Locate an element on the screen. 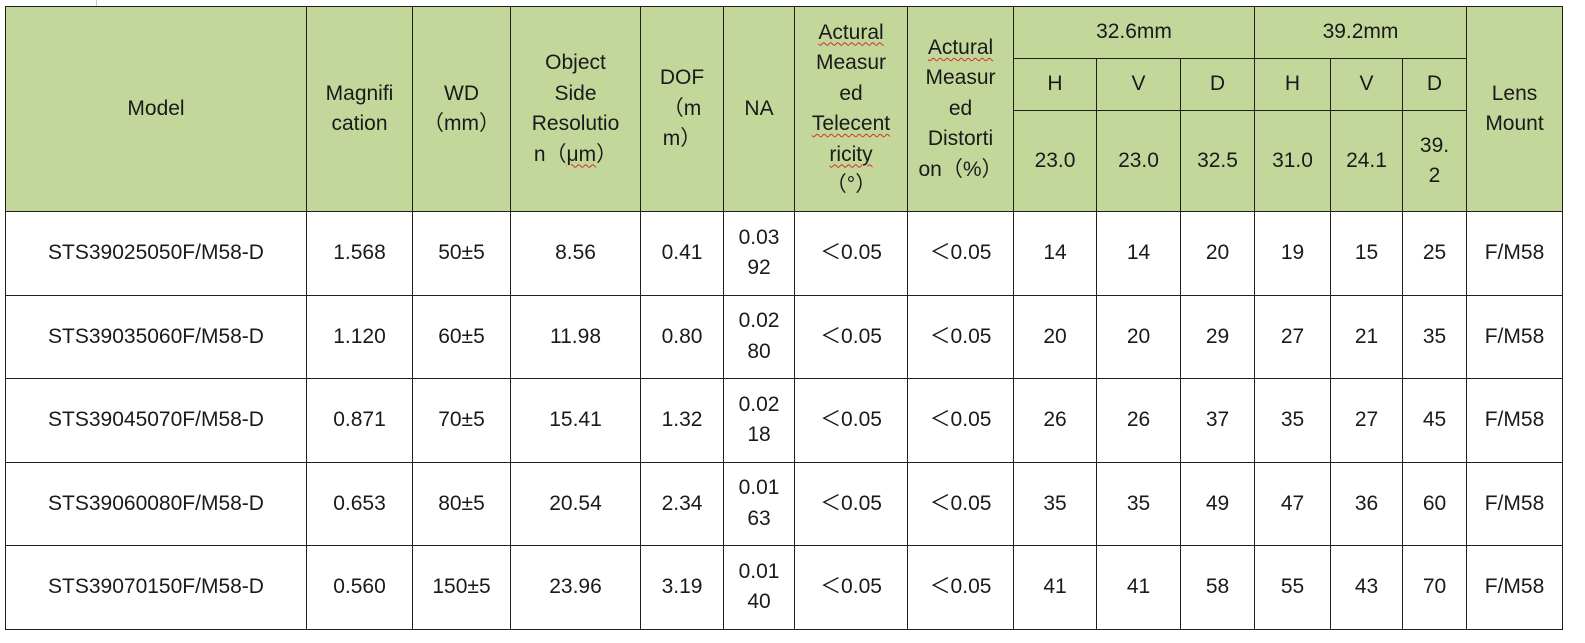 The width and height of the screenshot is (1585, 643). header-telecentricity-line5: ricity is located at coordinates (851, 155).